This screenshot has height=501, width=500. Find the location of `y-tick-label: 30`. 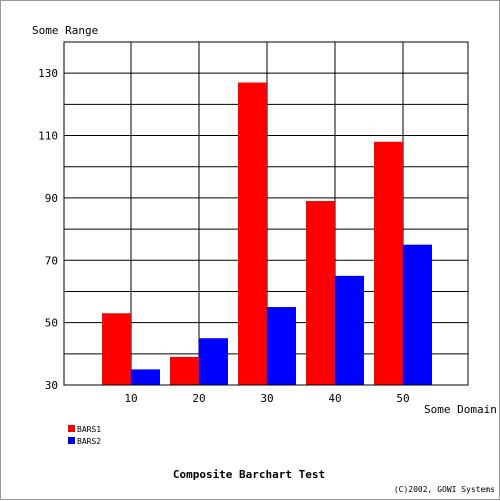

y-tick-label: 30 is located at coordinates (51, 385).